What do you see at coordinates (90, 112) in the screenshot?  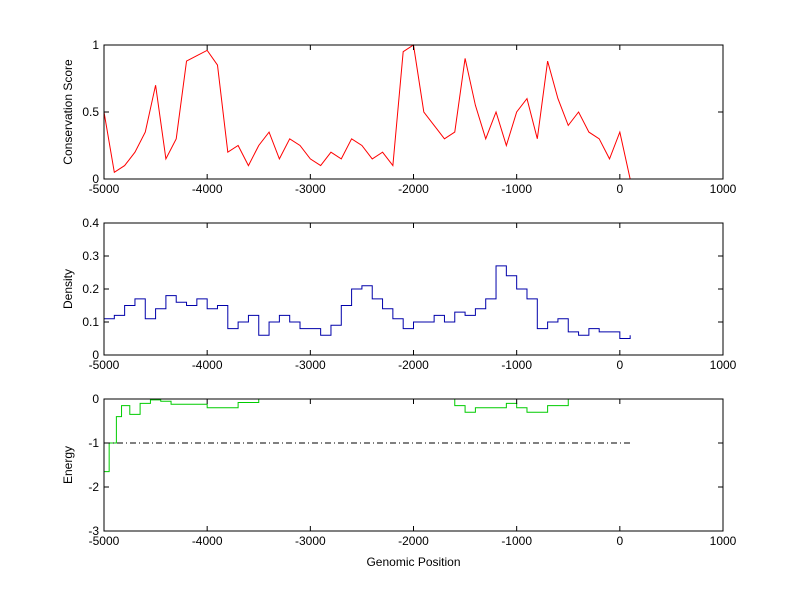 I see `y-tick-label: 0.5` at bounding box center [90, 112].